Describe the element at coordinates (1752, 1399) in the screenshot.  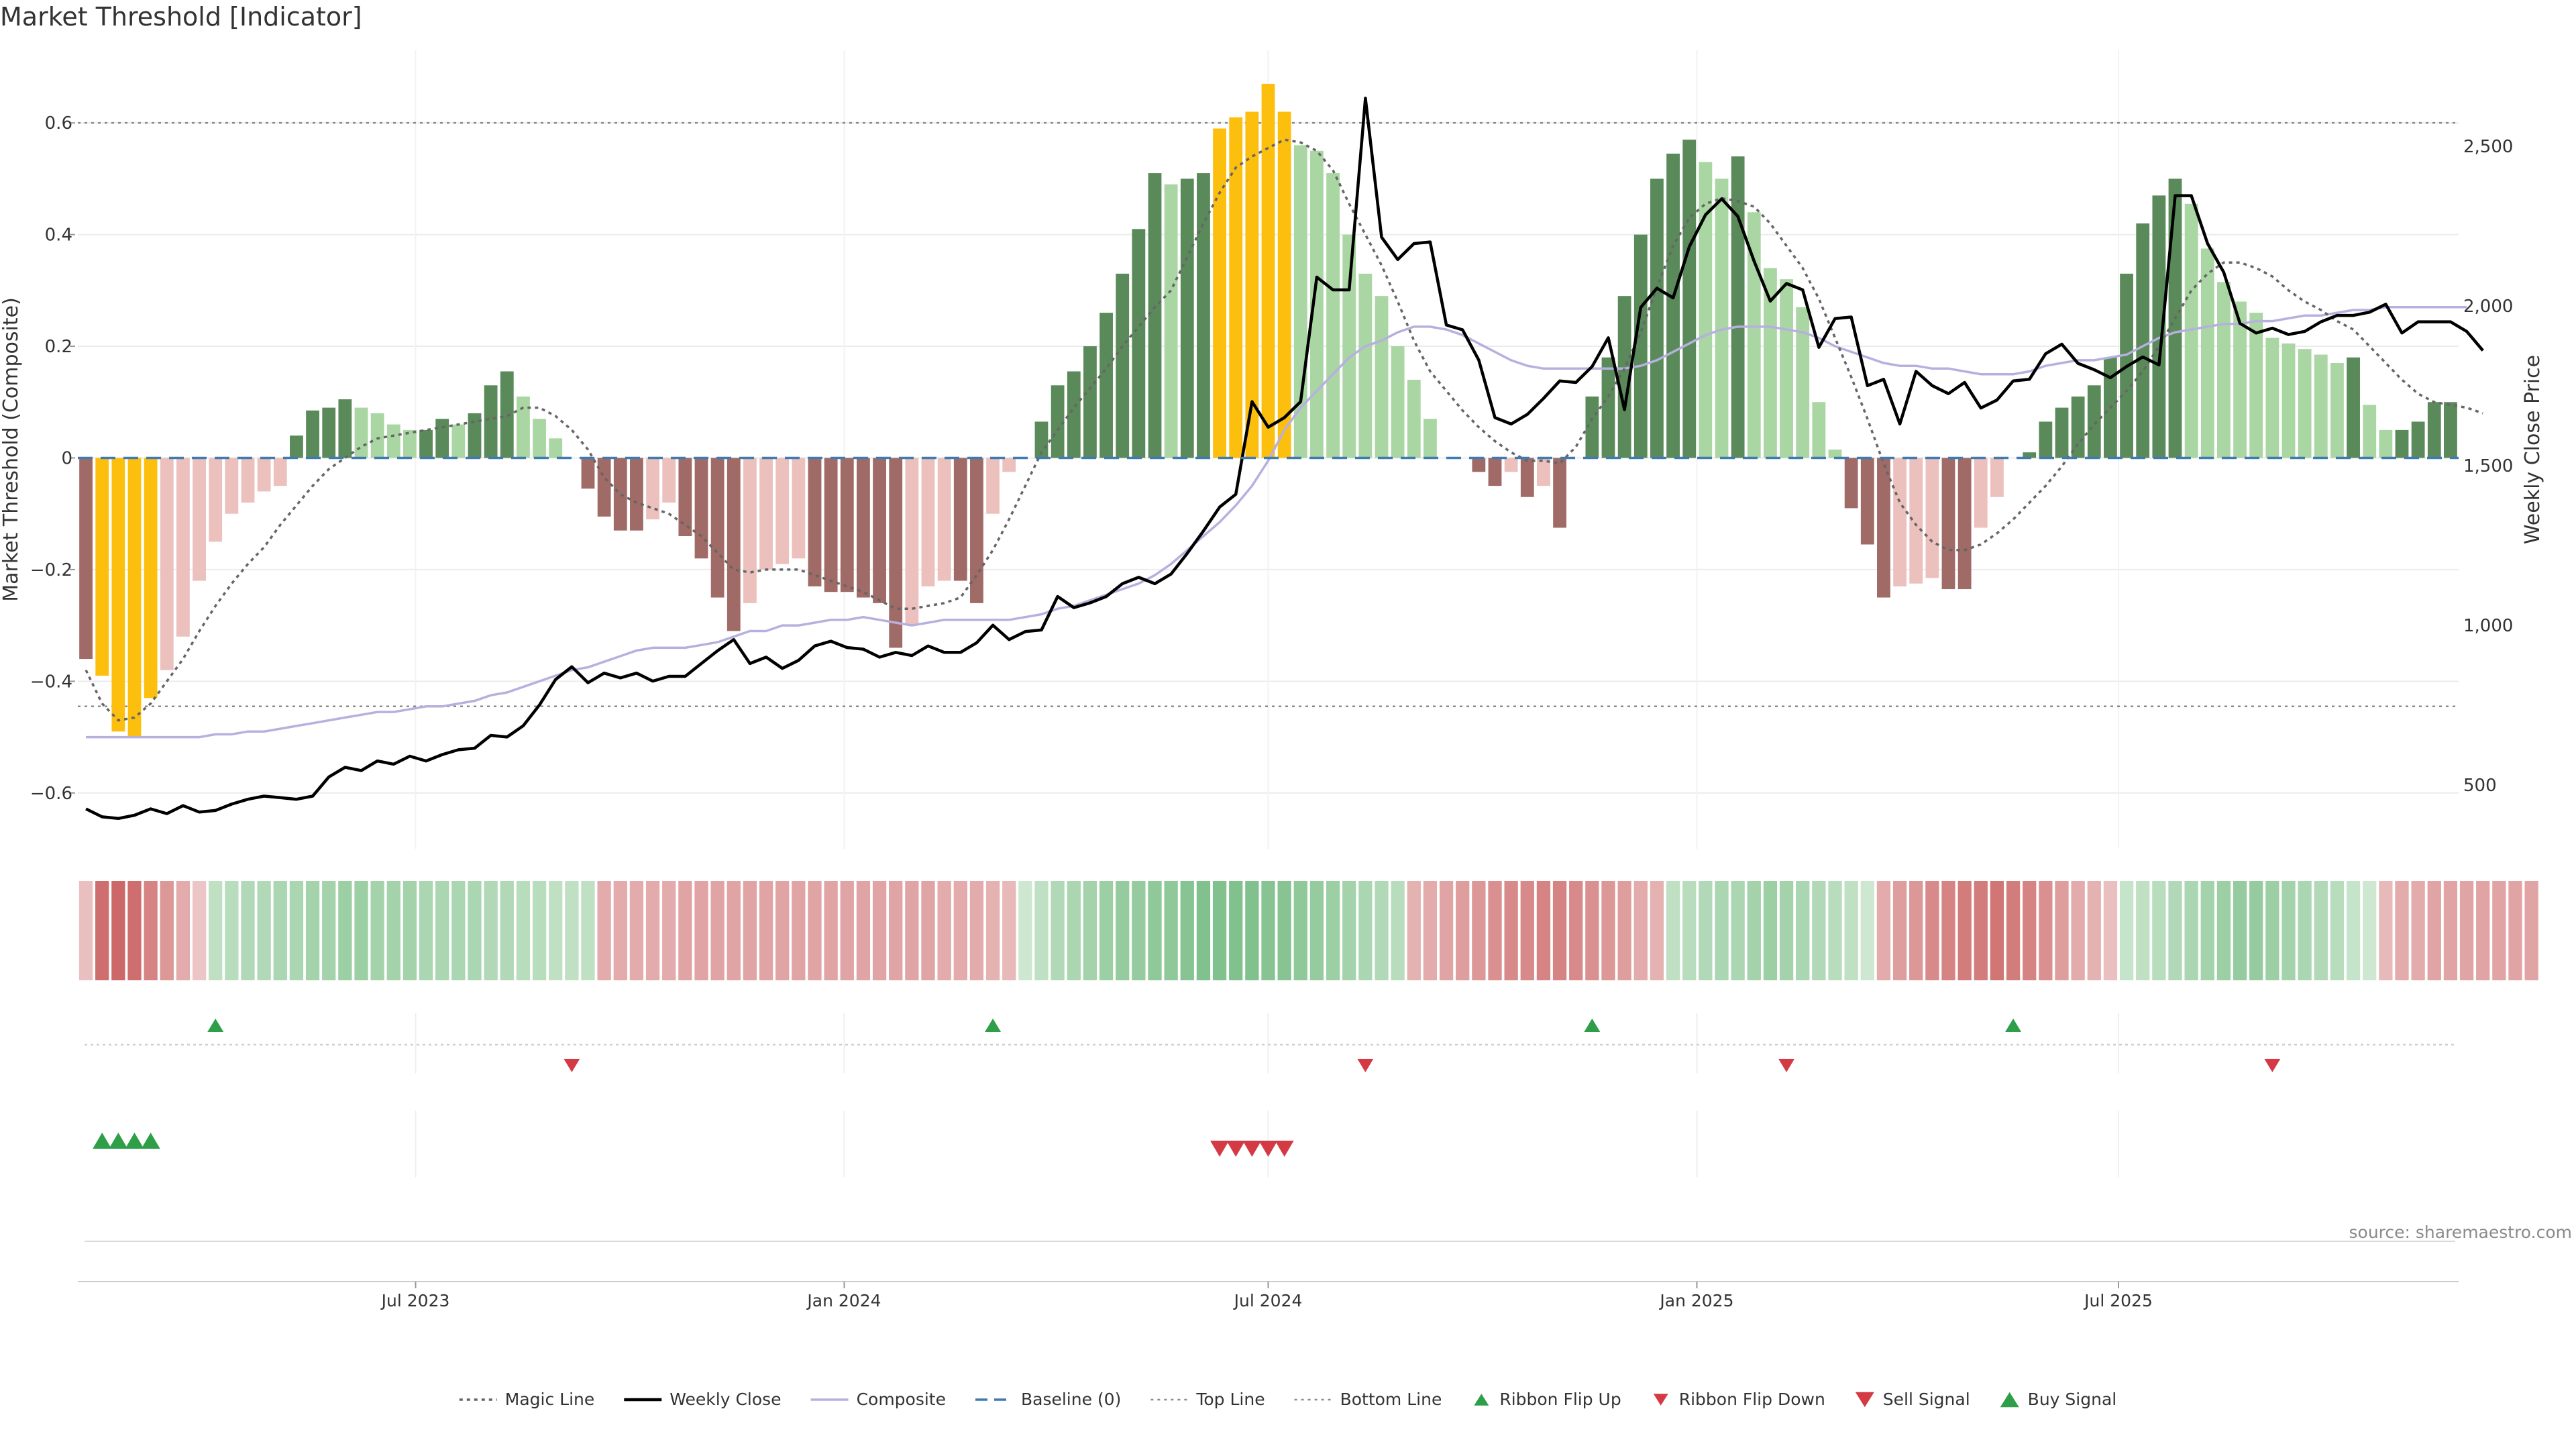
I see `legend-label-7: Ribbon Flip Down` at that location.